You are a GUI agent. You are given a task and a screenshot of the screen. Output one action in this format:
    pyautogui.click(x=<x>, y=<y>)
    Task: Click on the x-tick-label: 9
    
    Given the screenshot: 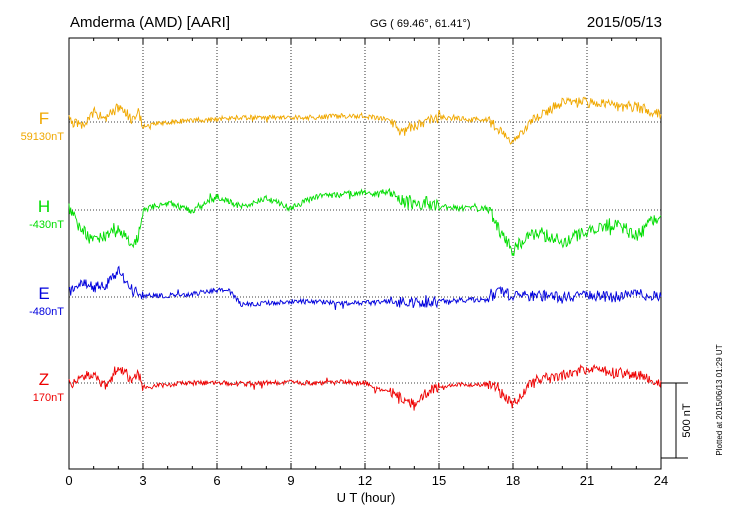 What is the action you would take?
    pyautogui.click(x=290, y=480)
    